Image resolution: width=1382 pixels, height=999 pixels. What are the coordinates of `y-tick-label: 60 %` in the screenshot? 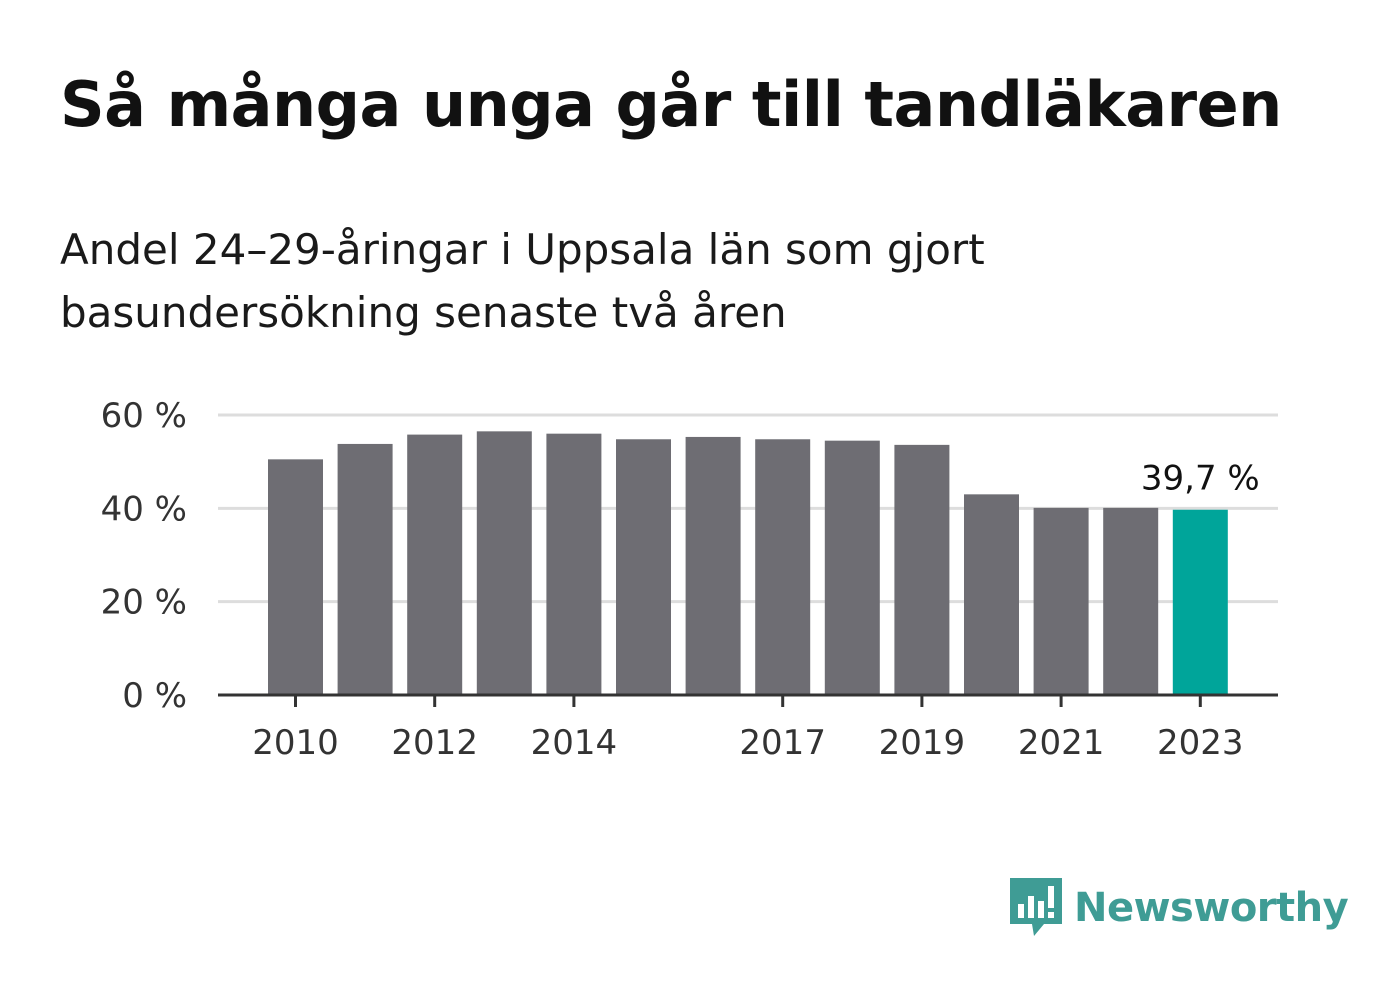 It's located at (144, 416).